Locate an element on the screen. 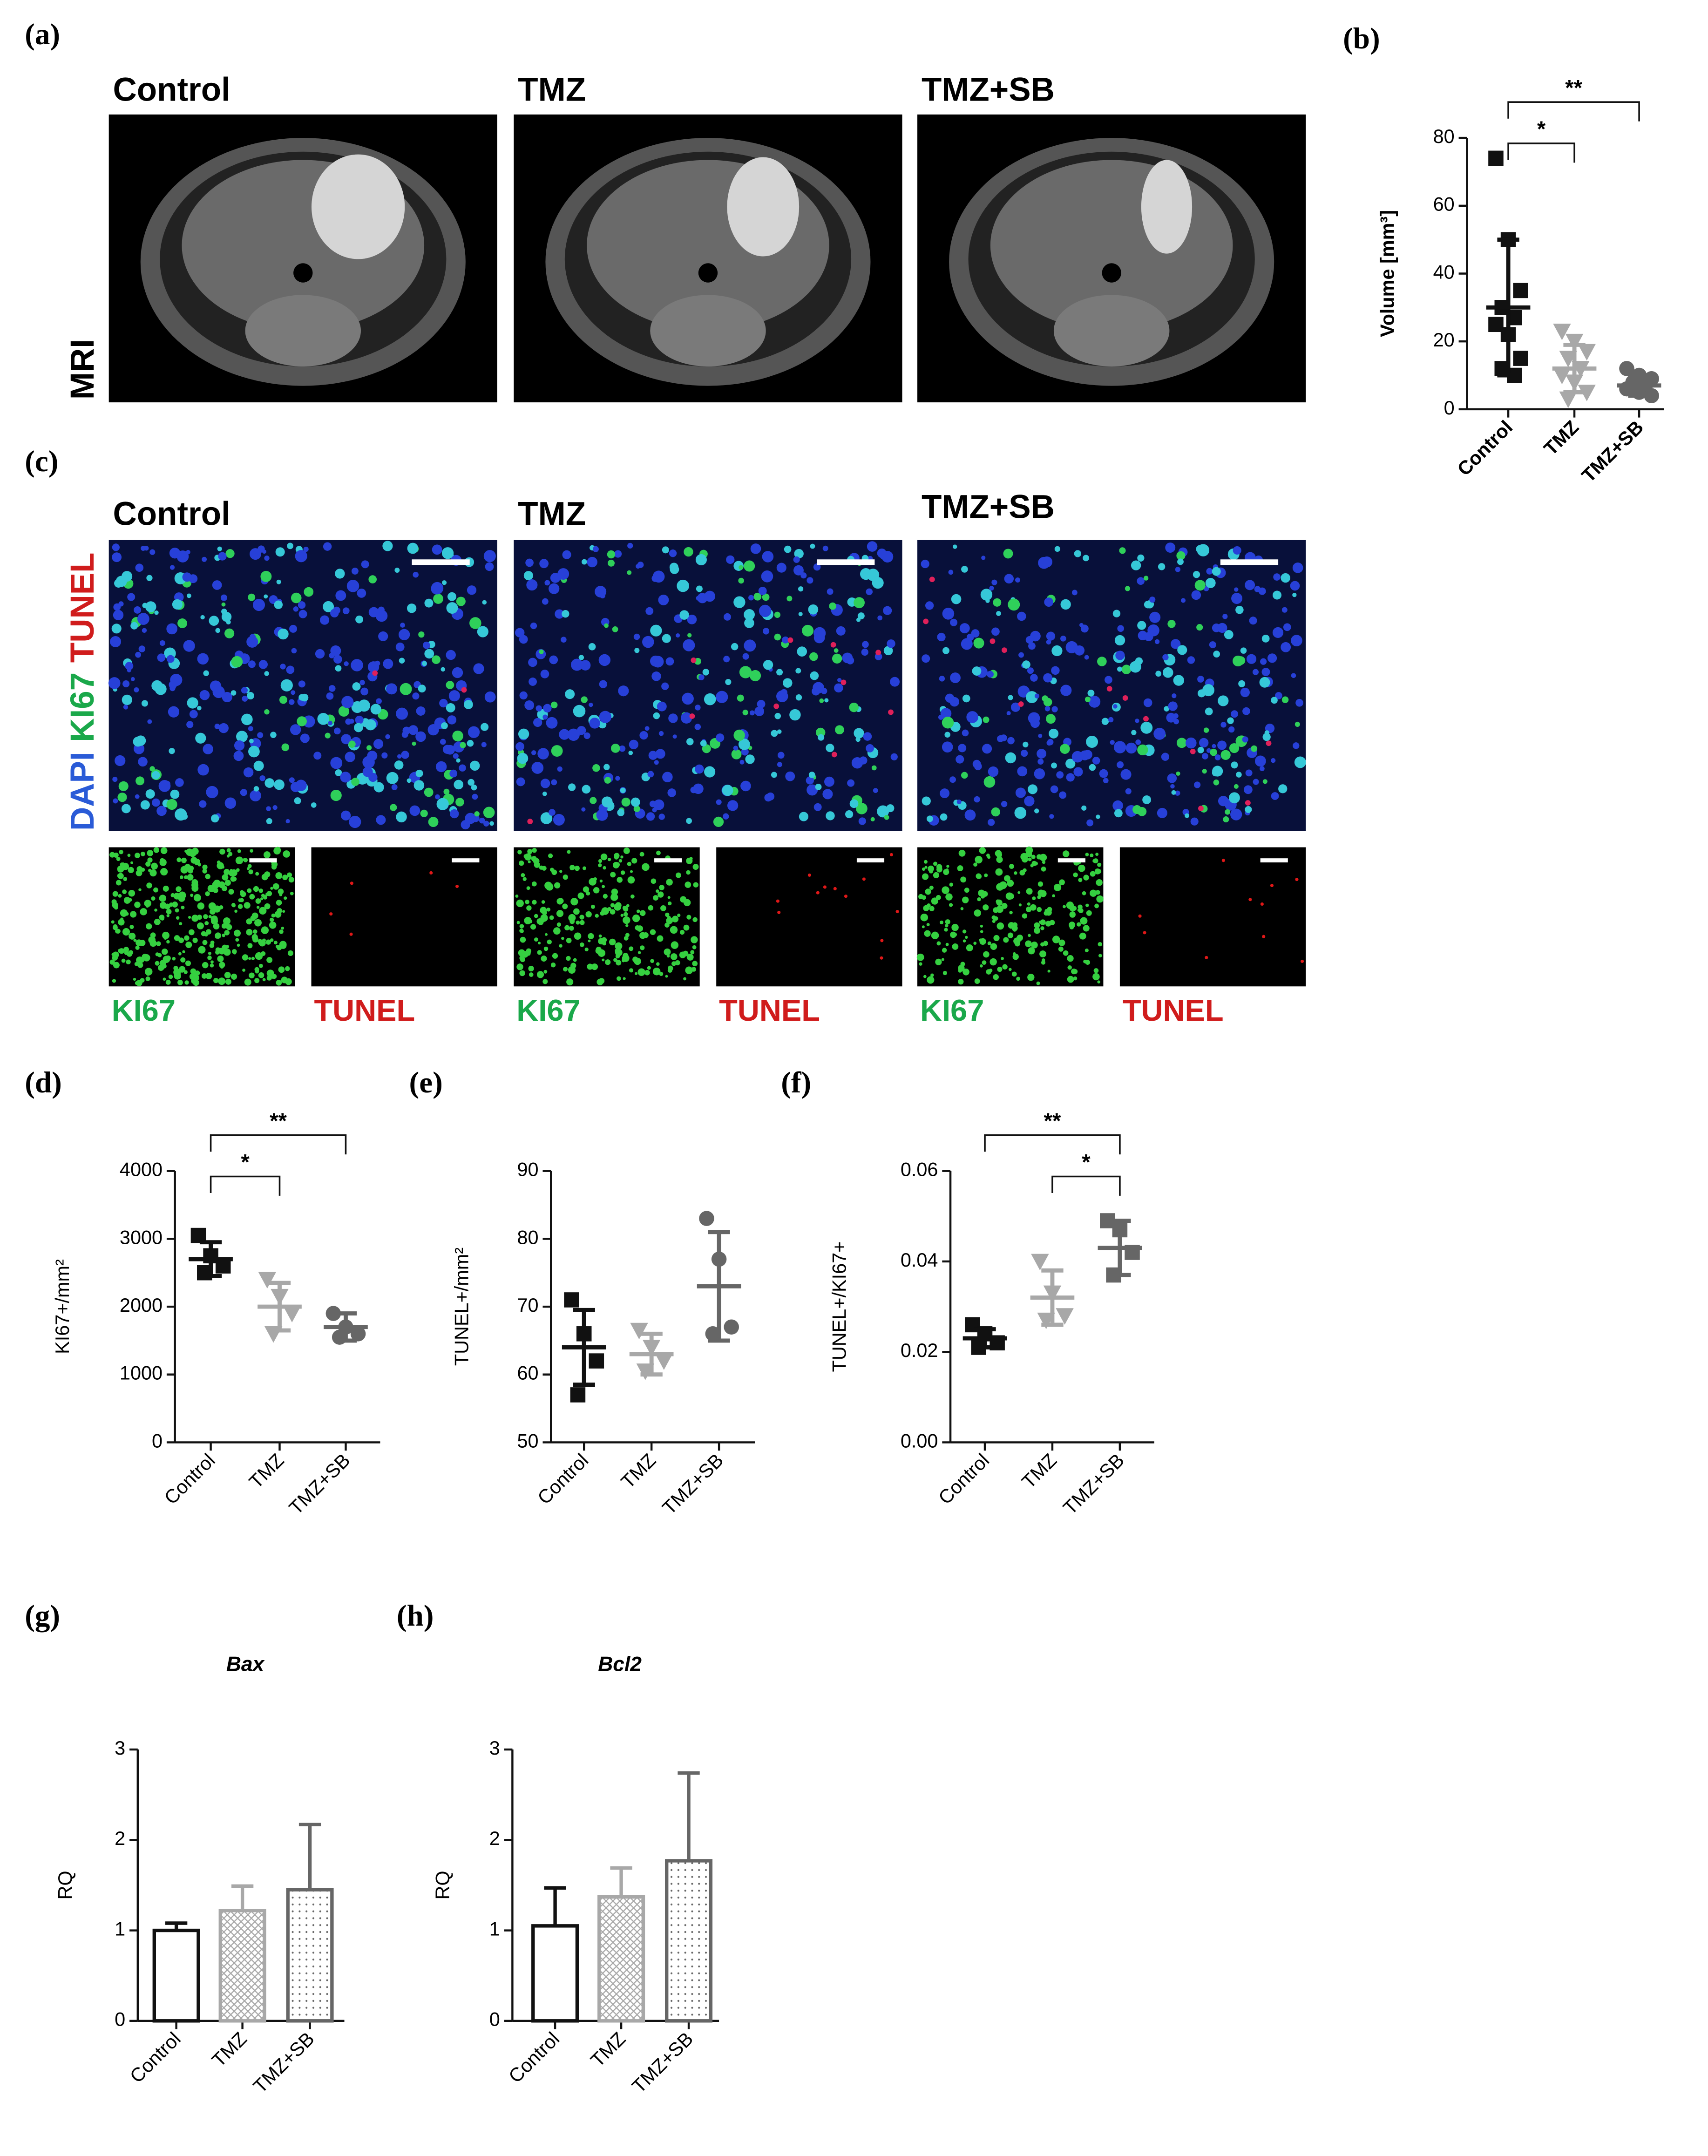 This screenshot has height=2156, width=1708. panel-label: (d) is located at coordinates (43, 1082).